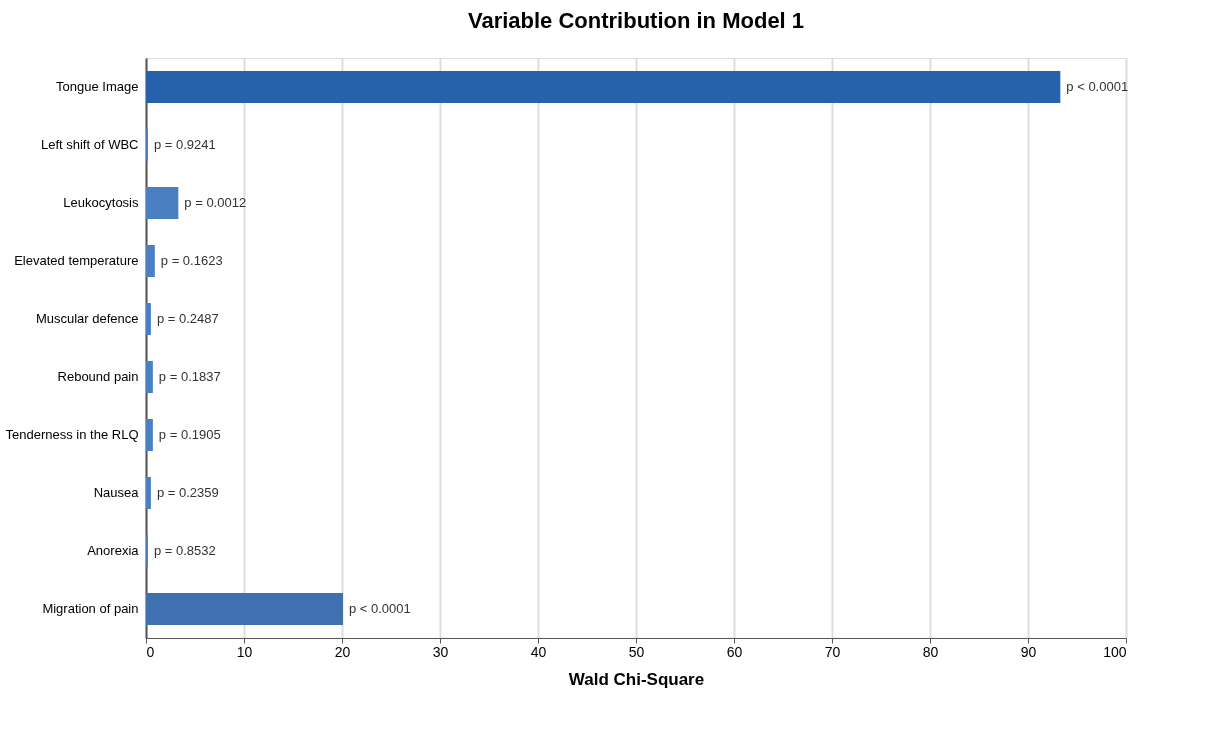 The image size is (1218, 749). I want to click on y-tick-label: Muscular defence, so click(87, 318).